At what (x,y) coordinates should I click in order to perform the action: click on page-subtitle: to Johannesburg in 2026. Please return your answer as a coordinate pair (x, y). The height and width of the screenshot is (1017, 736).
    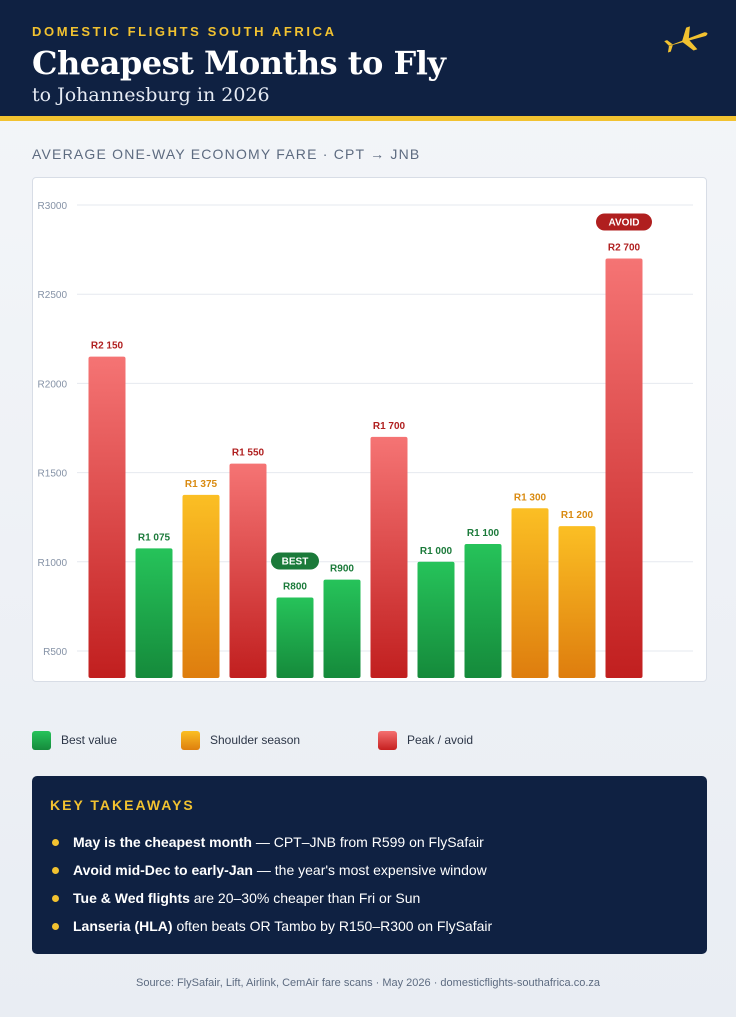
    Looking at the image, I should click on (151, 95).